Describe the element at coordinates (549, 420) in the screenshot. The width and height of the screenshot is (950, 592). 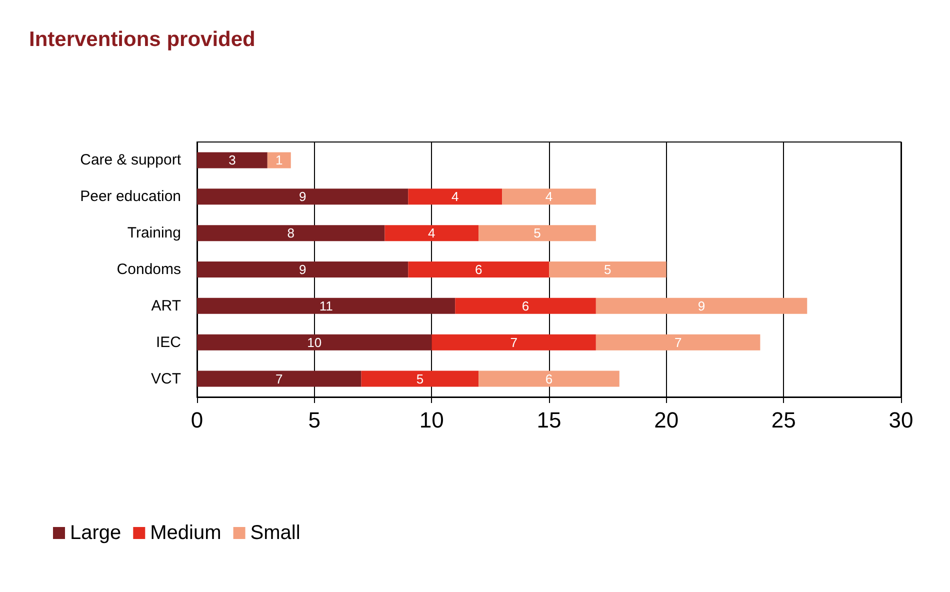
I see `x-tick-label: 15` at that location.